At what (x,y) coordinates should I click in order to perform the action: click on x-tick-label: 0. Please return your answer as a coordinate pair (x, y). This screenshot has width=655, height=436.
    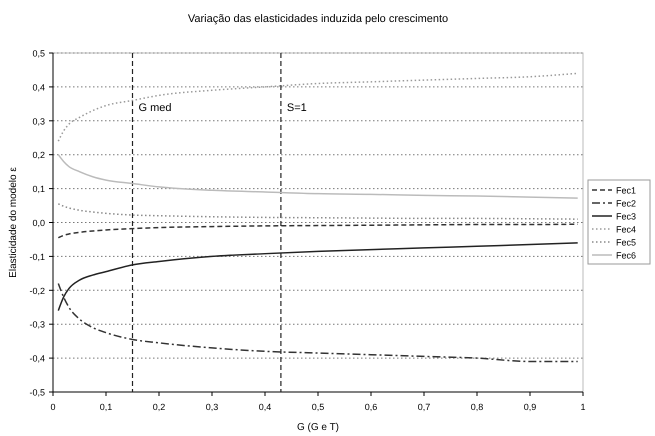
    Looking at the image, I should click on (53, 407).